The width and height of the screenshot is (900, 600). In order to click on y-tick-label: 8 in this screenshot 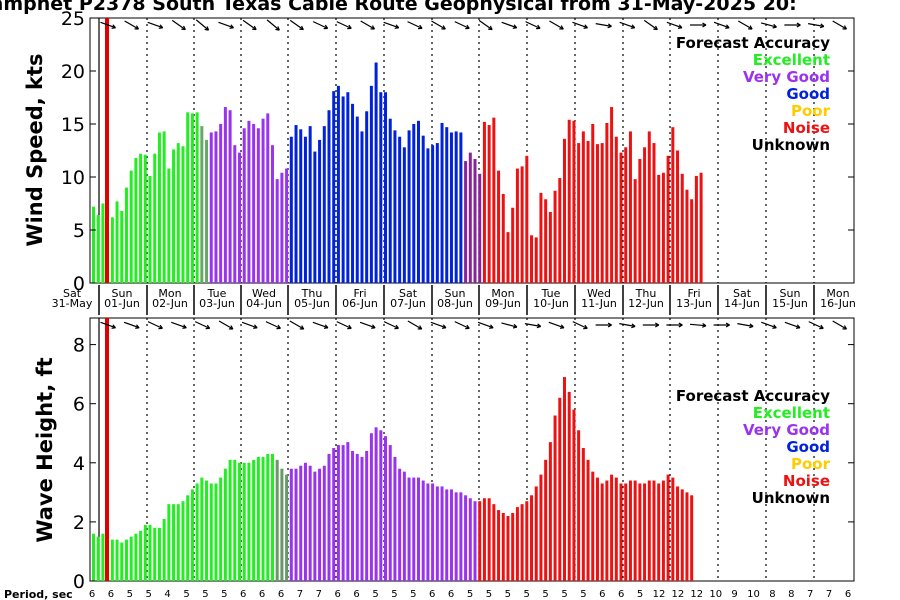, I will do `click(79, 346)`.